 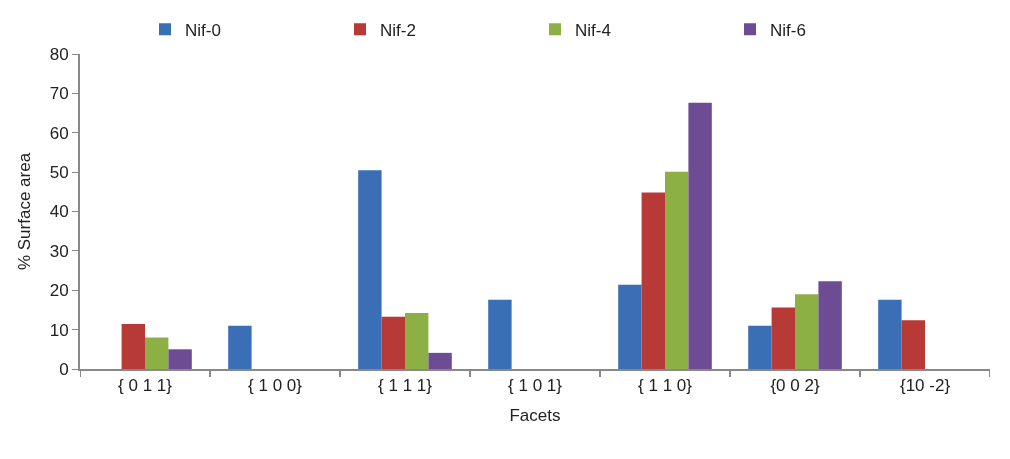 I want to click on legend-label: Nif-4, so click(x=593, y=30).